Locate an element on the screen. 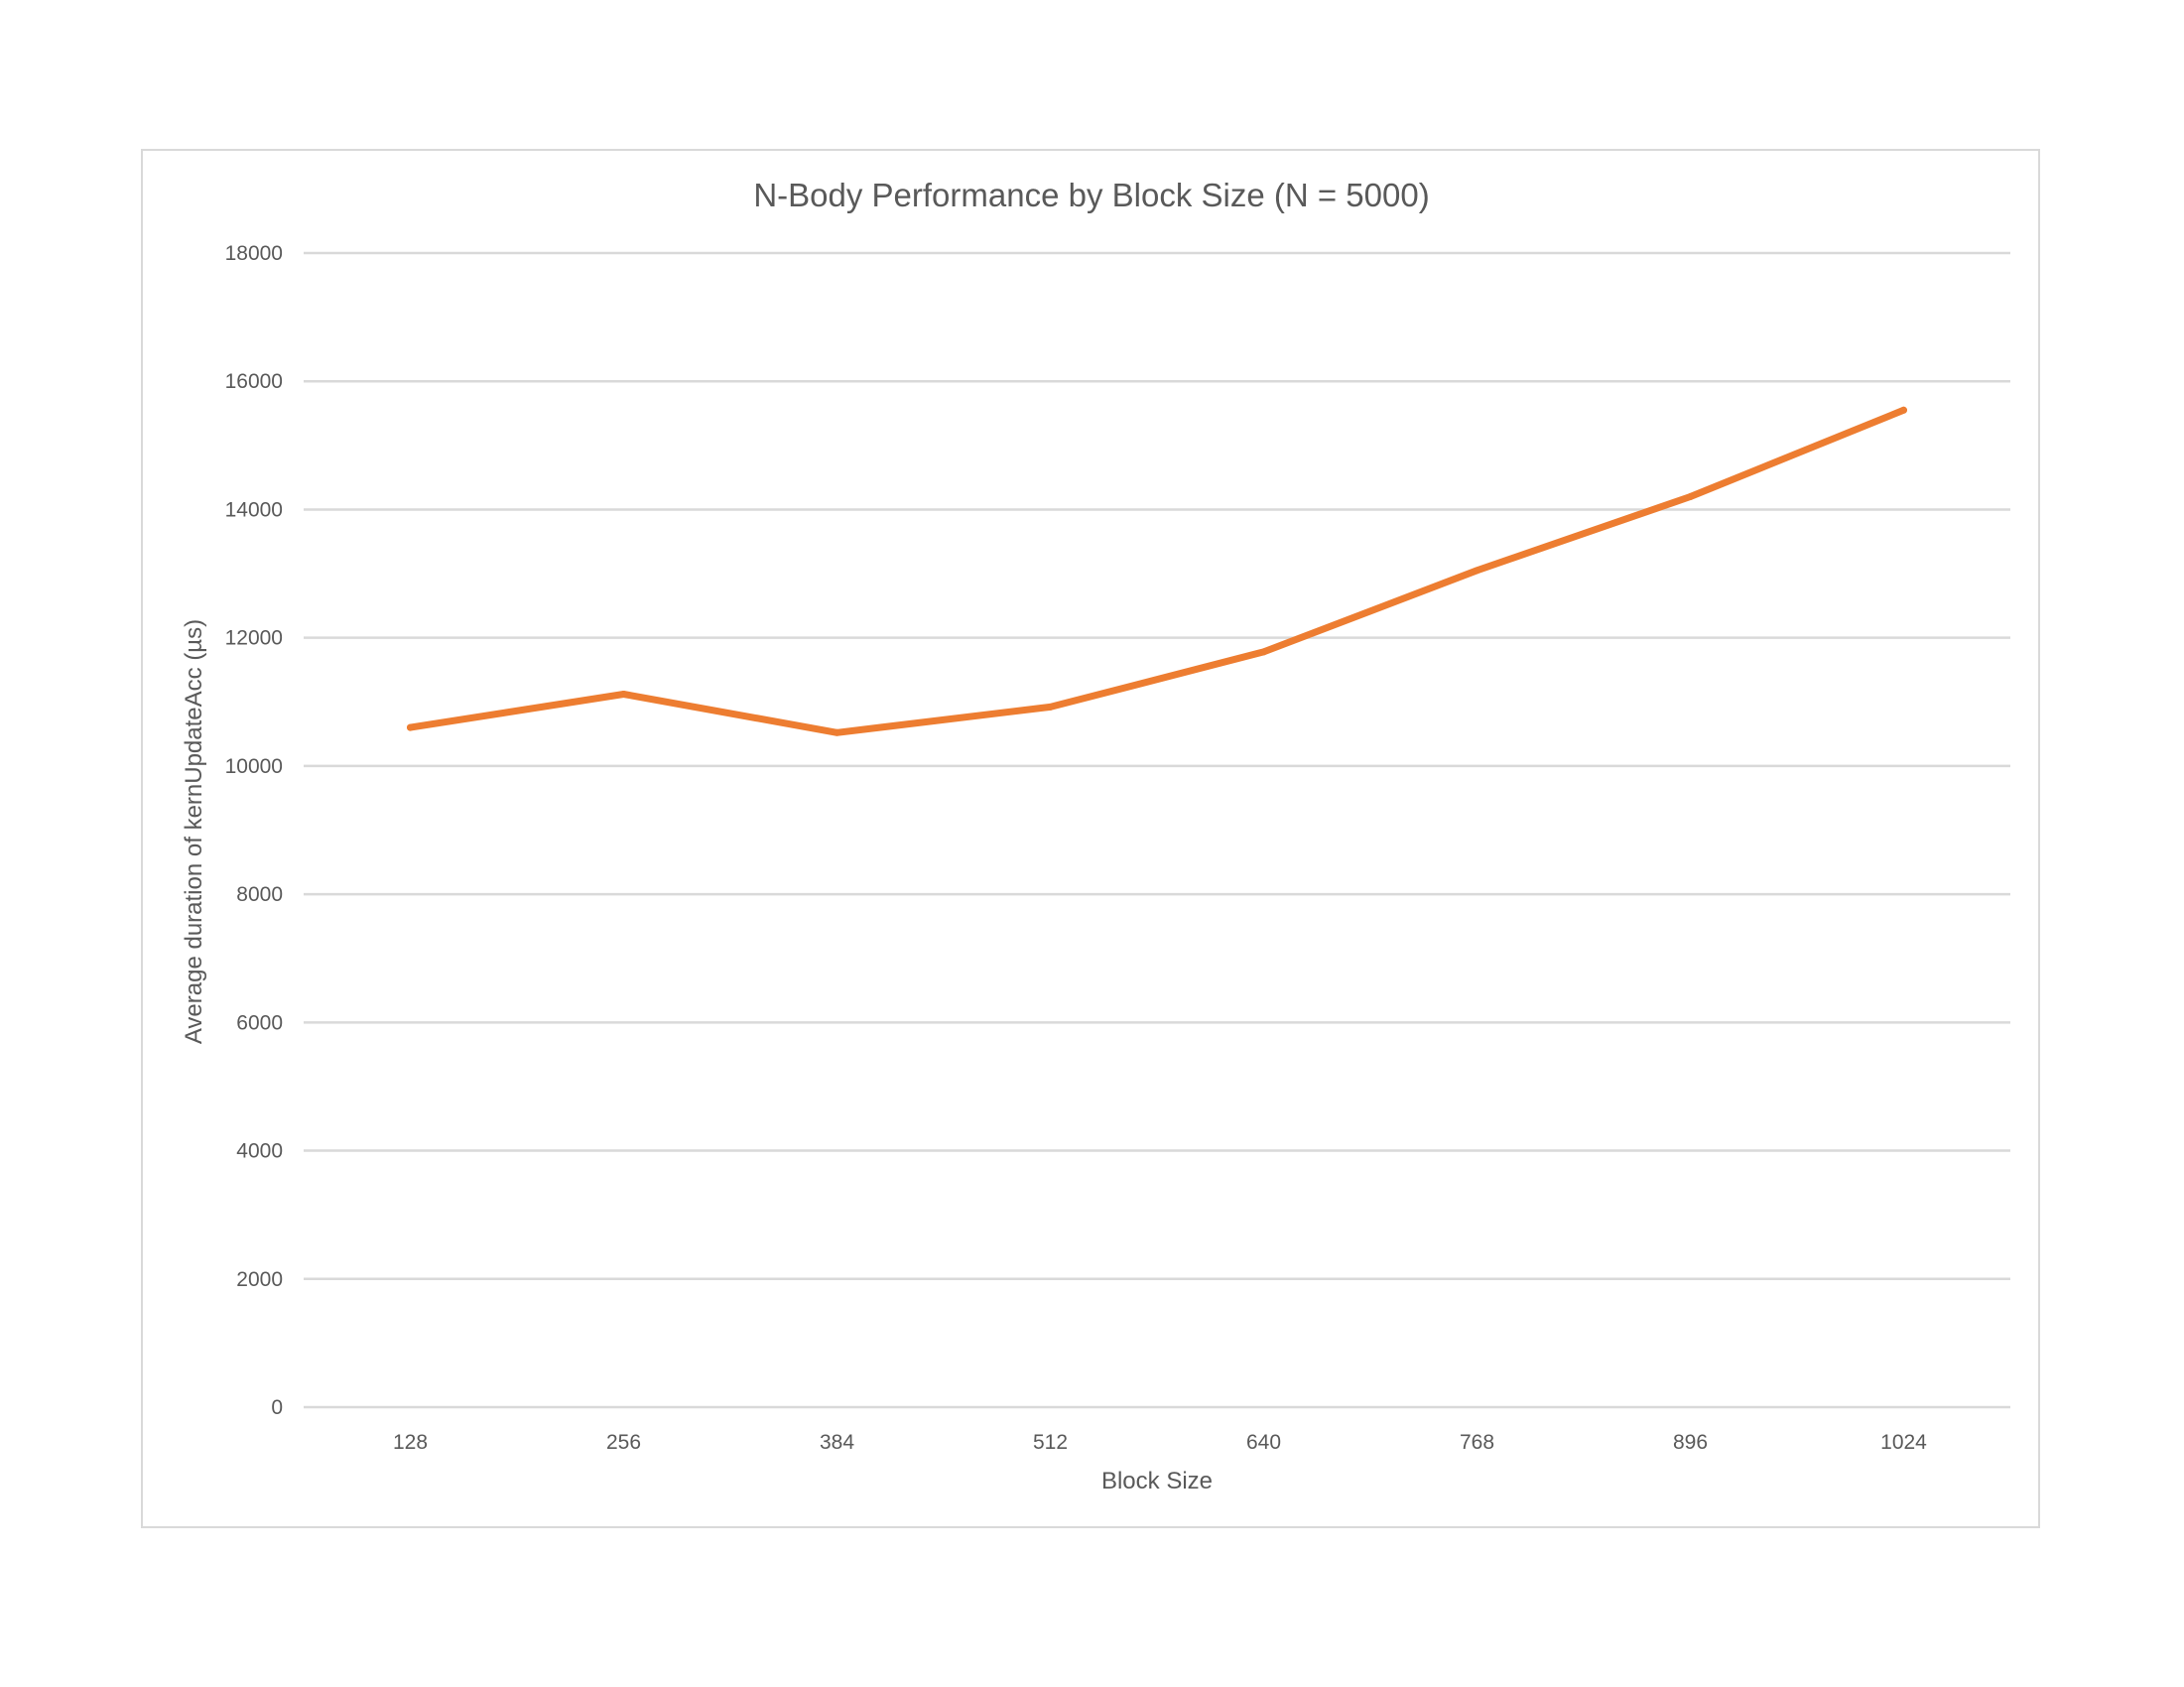 Image resolution: width=2184 pixels, height=1687 pixels. y-tick-label: 2000 is located at coordinates (259, 1279).